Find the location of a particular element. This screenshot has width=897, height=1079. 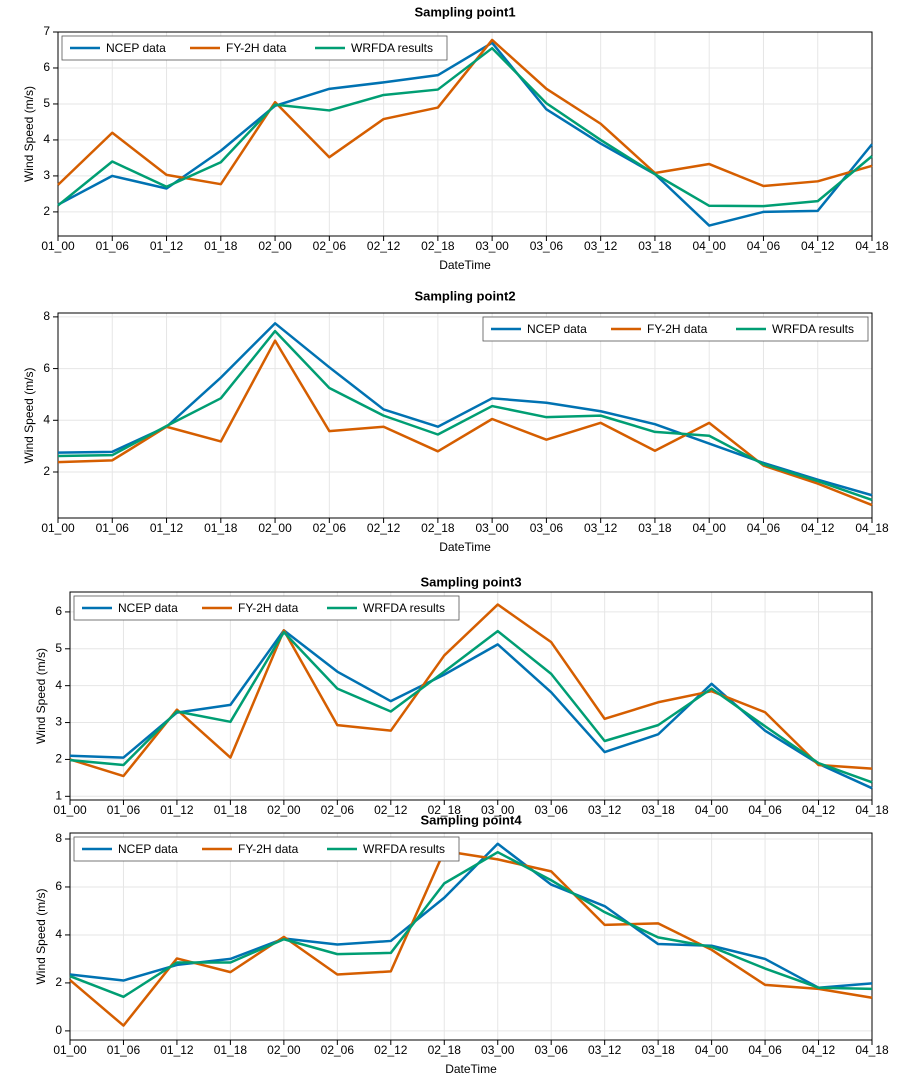

chart-title: Sampling point3 is located at coordinates (470, 581).